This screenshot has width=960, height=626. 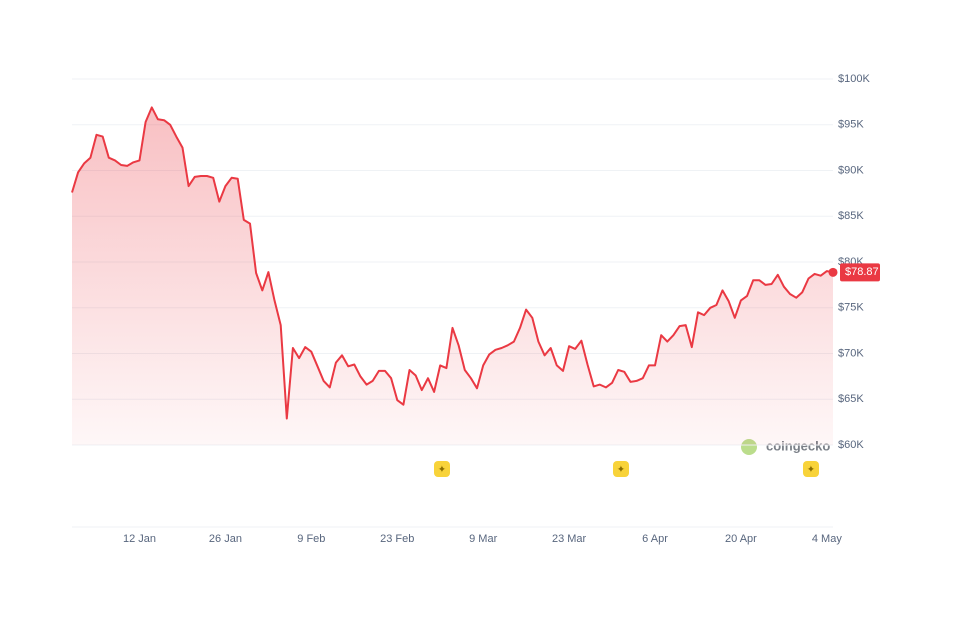 I want to click on y-tick-label: $60K, so click(x=851, y=445).